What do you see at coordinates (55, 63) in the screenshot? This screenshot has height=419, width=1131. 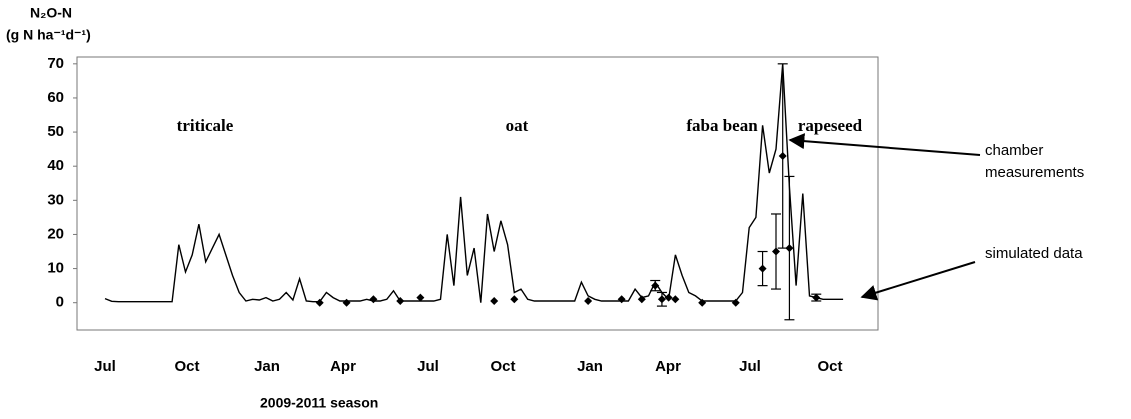 I see `y-tick-label: 70` at bounding box center [55, 63].